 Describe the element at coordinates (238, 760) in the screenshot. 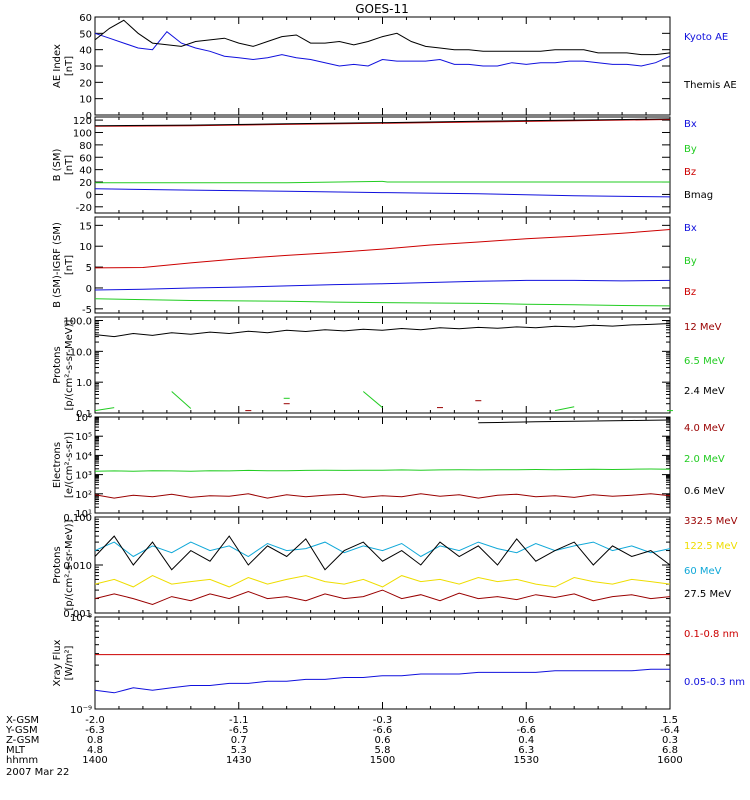

I see `x-row-value: 1430` at that location.